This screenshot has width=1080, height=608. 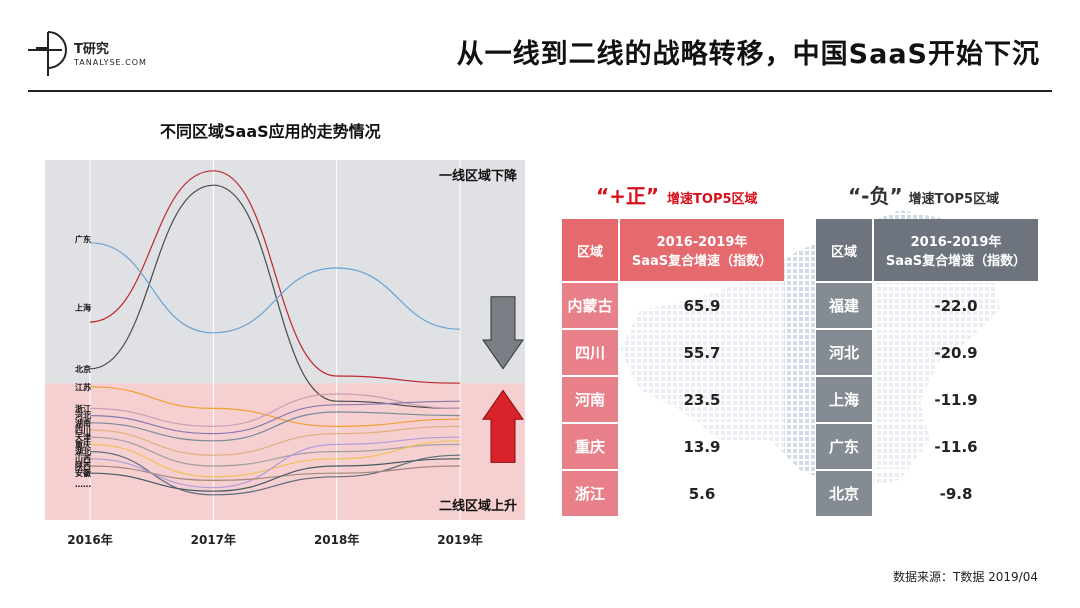 I want to click on positive-heading-big: “+正”, so click(x=628, y=196).